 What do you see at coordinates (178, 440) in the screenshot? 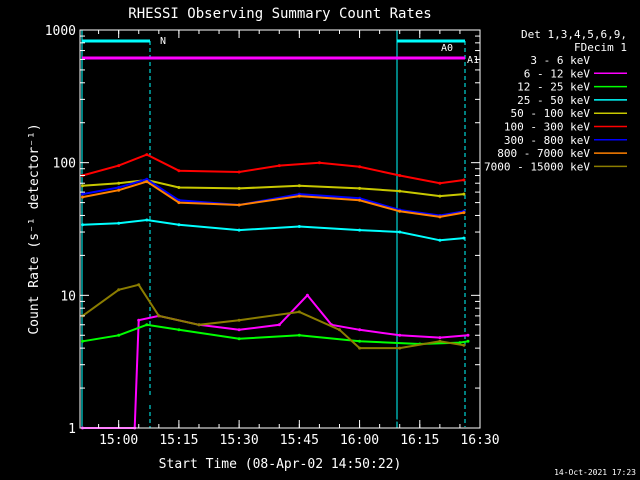
I see `x-tick-label-1: 15:15` at bounding box center [178, 440].